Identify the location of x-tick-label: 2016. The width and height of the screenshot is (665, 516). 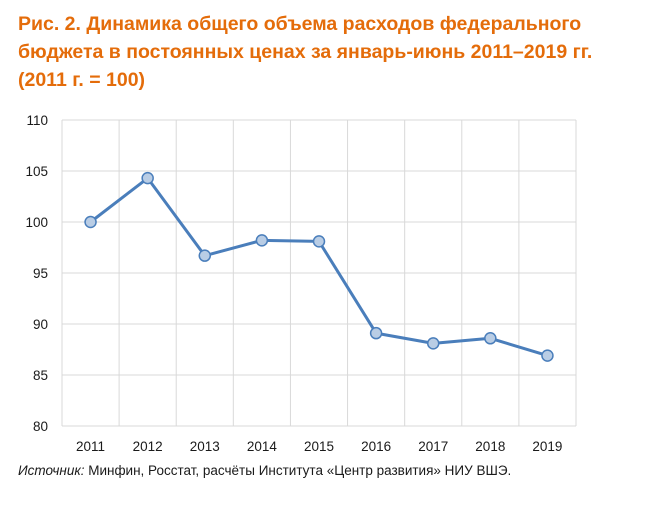
(376, 446).